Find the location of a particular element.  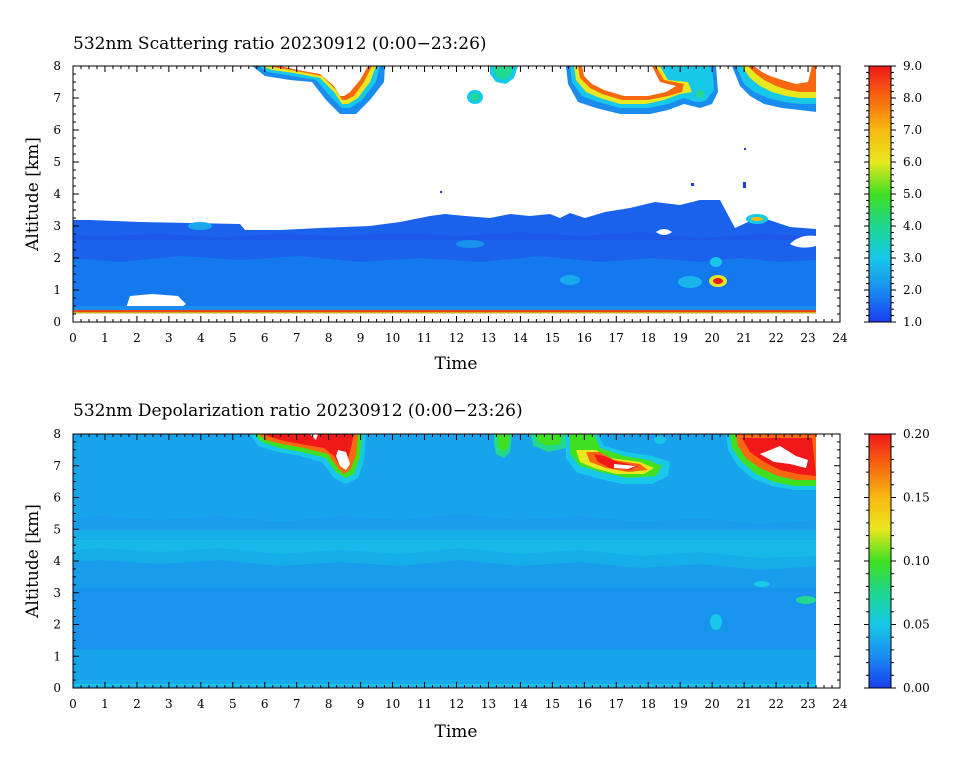

colorbar-tick-label: 1.0 is located at coordinates (912, 322).